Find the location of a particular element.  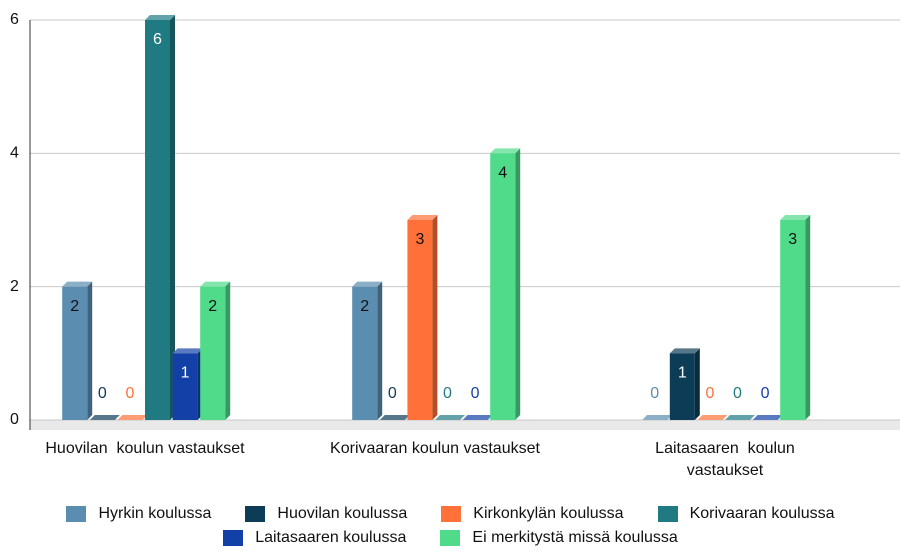

x-tick-label: Korivaaran koulun vastaukset is located at coordinates (435, 448).